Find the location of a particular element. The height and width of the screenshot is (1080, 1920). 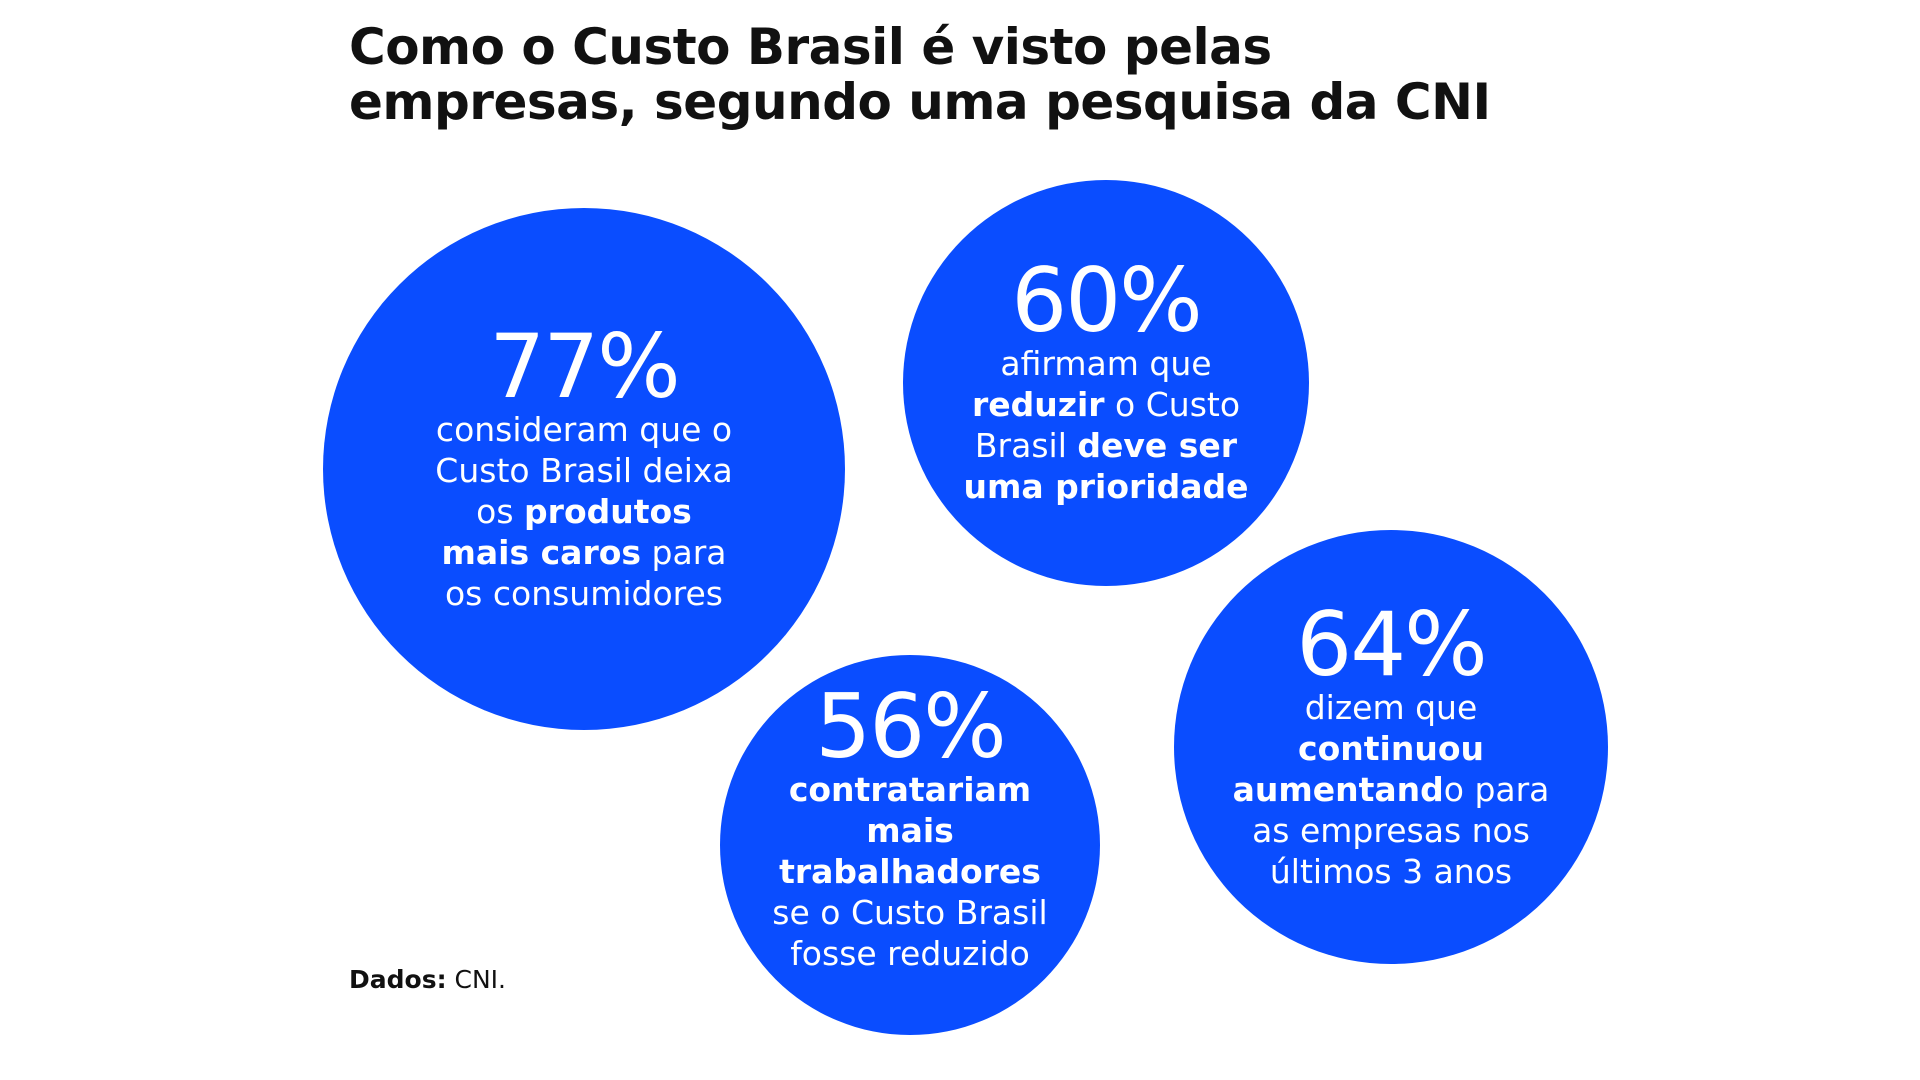

text-segment: afirmam que is located at coordinates (1106, 363).